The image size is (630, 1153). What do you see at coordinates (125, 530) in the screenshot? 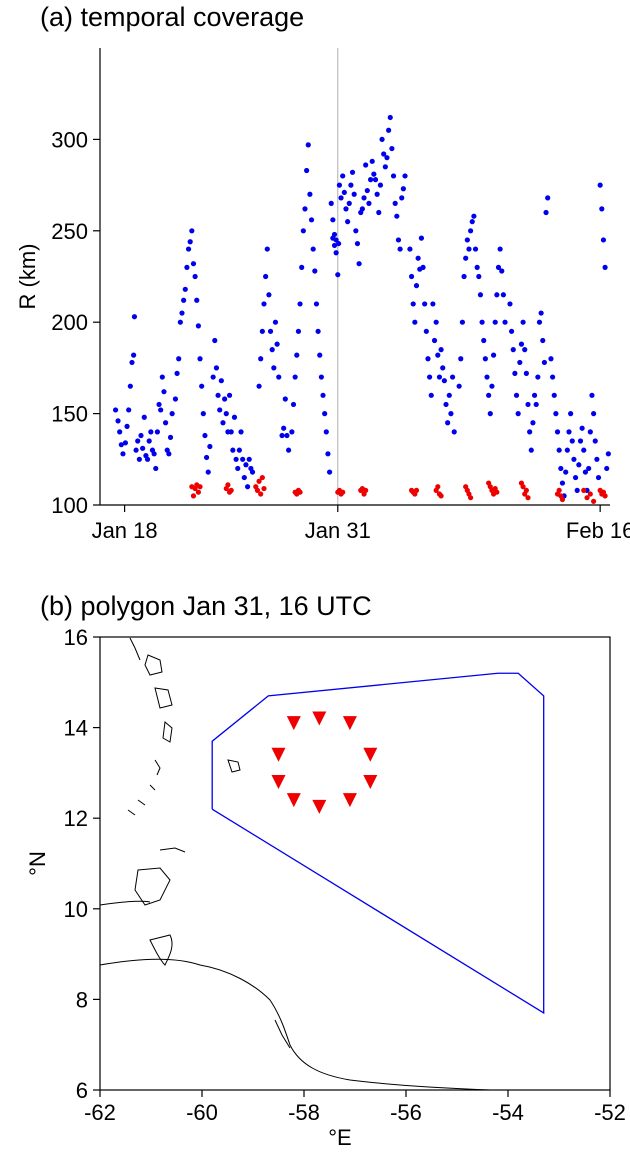
I see `x-tick-label: Jan 18` at bounding box center [125, 530].